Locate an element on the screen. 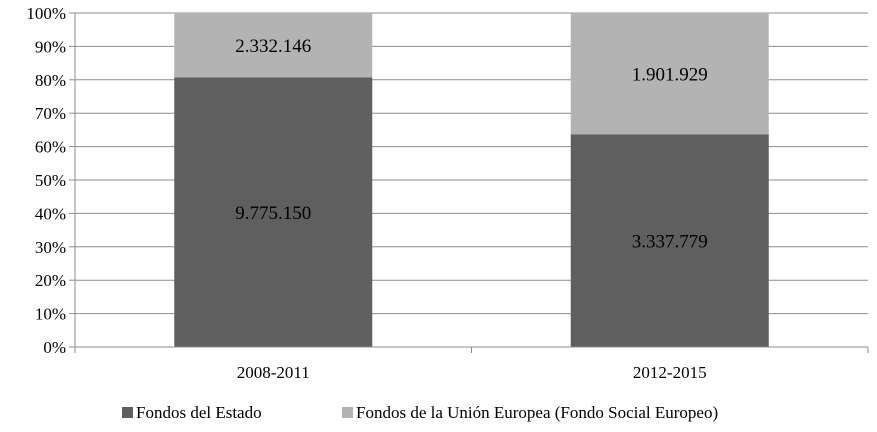 This screenshot has height=432, width=877. y-tick-label: 40% is located at coordinates (50, 213).